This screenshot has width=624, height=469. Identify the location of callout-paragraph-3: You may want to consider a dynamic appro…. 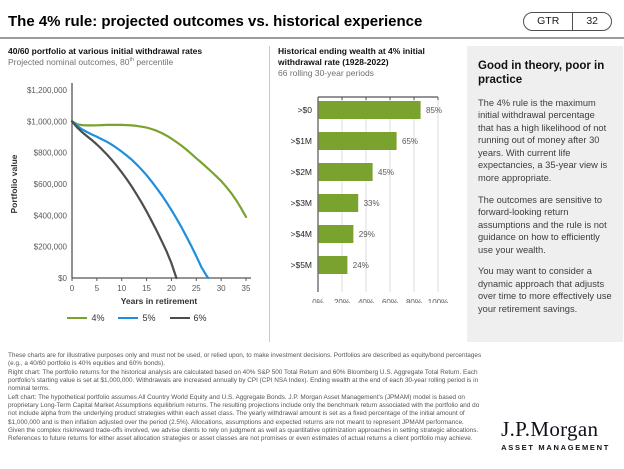
(545, 290).